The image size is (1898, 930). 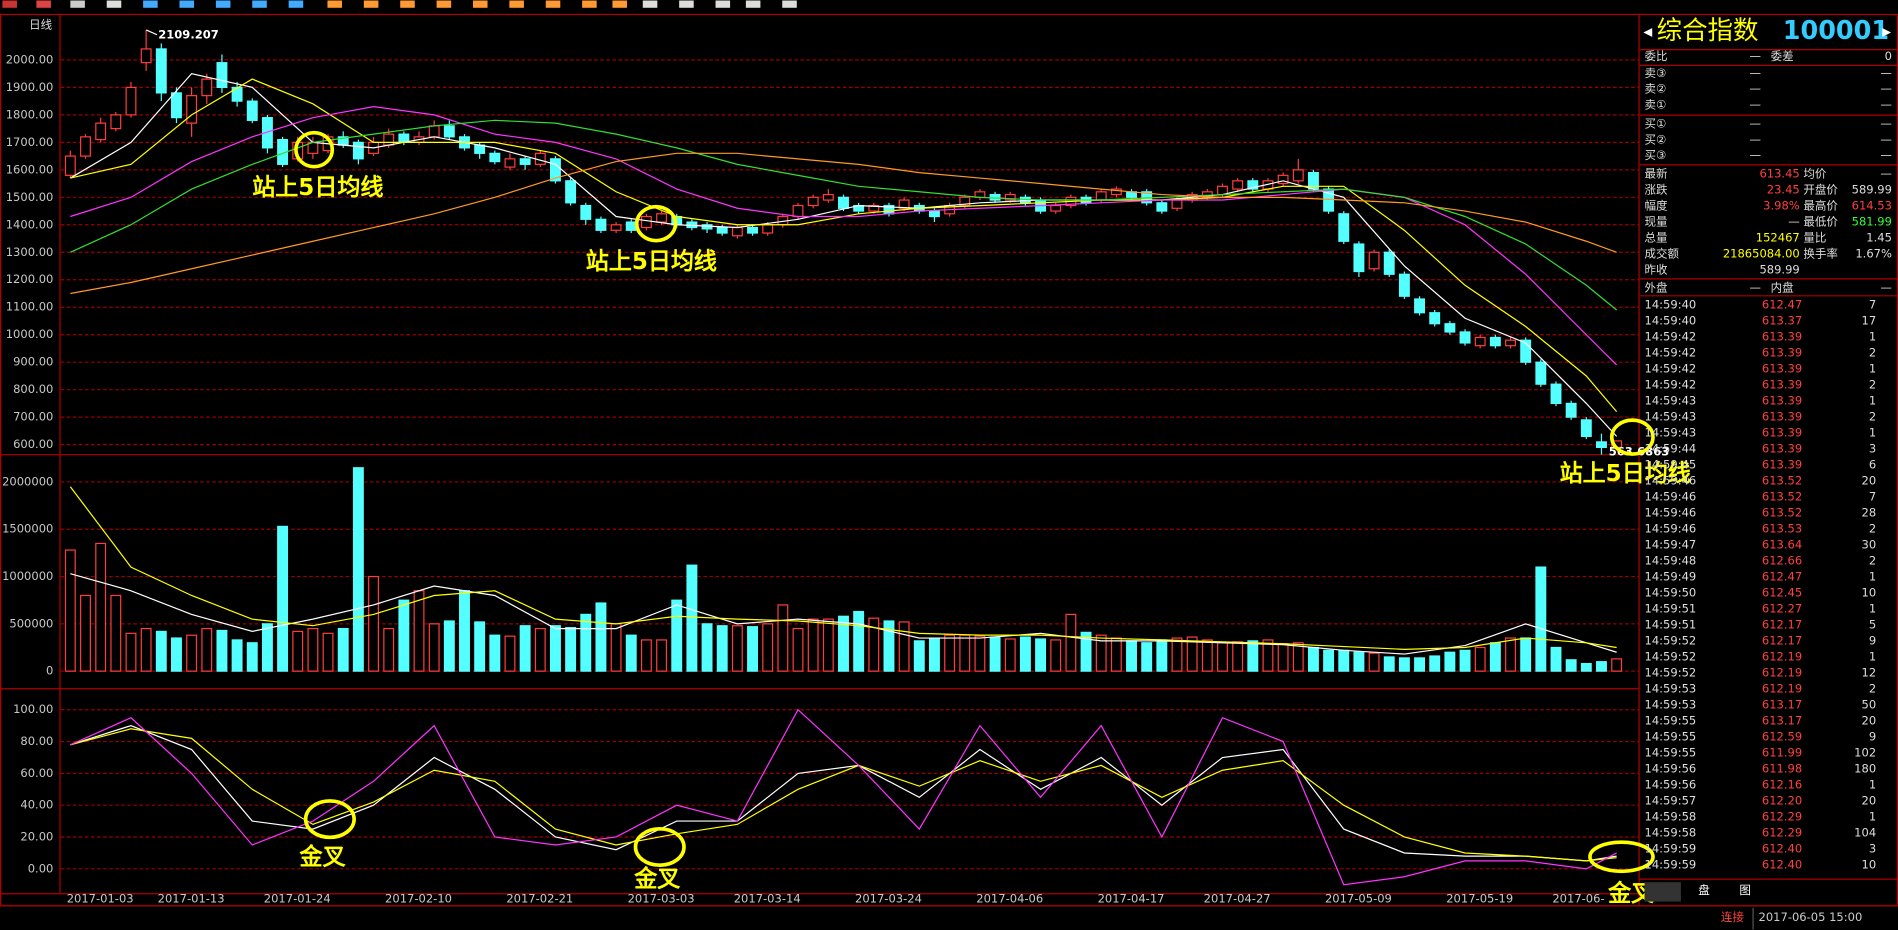 What do you see at coordinates (1656, 73) in the screenshot?
I see `order-level: 卖③` at bounding box center [1656, 73].